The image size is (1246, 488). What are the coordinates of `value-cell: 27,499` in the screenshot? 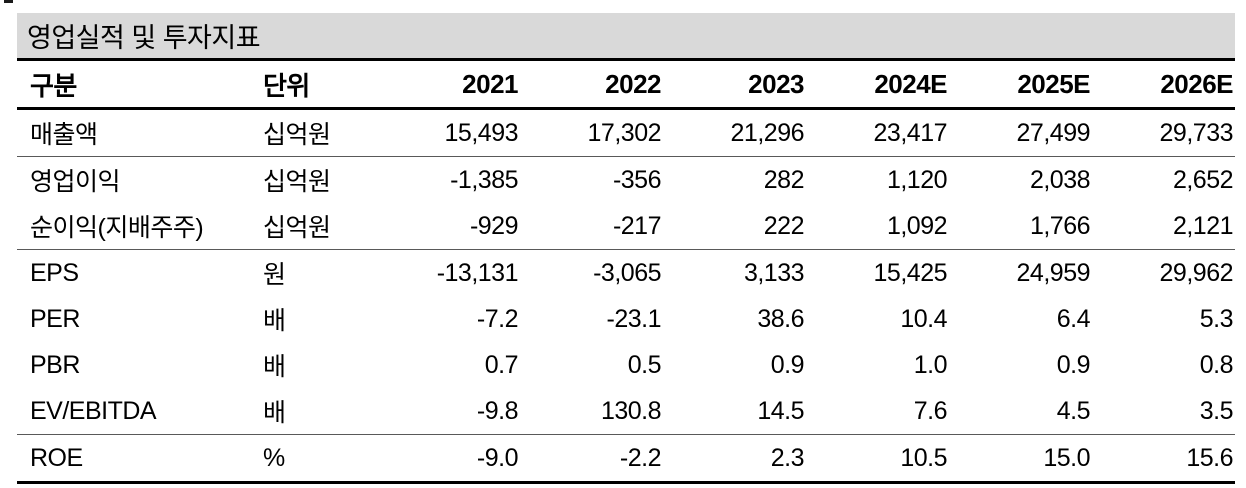 It's located at (1020, 132).